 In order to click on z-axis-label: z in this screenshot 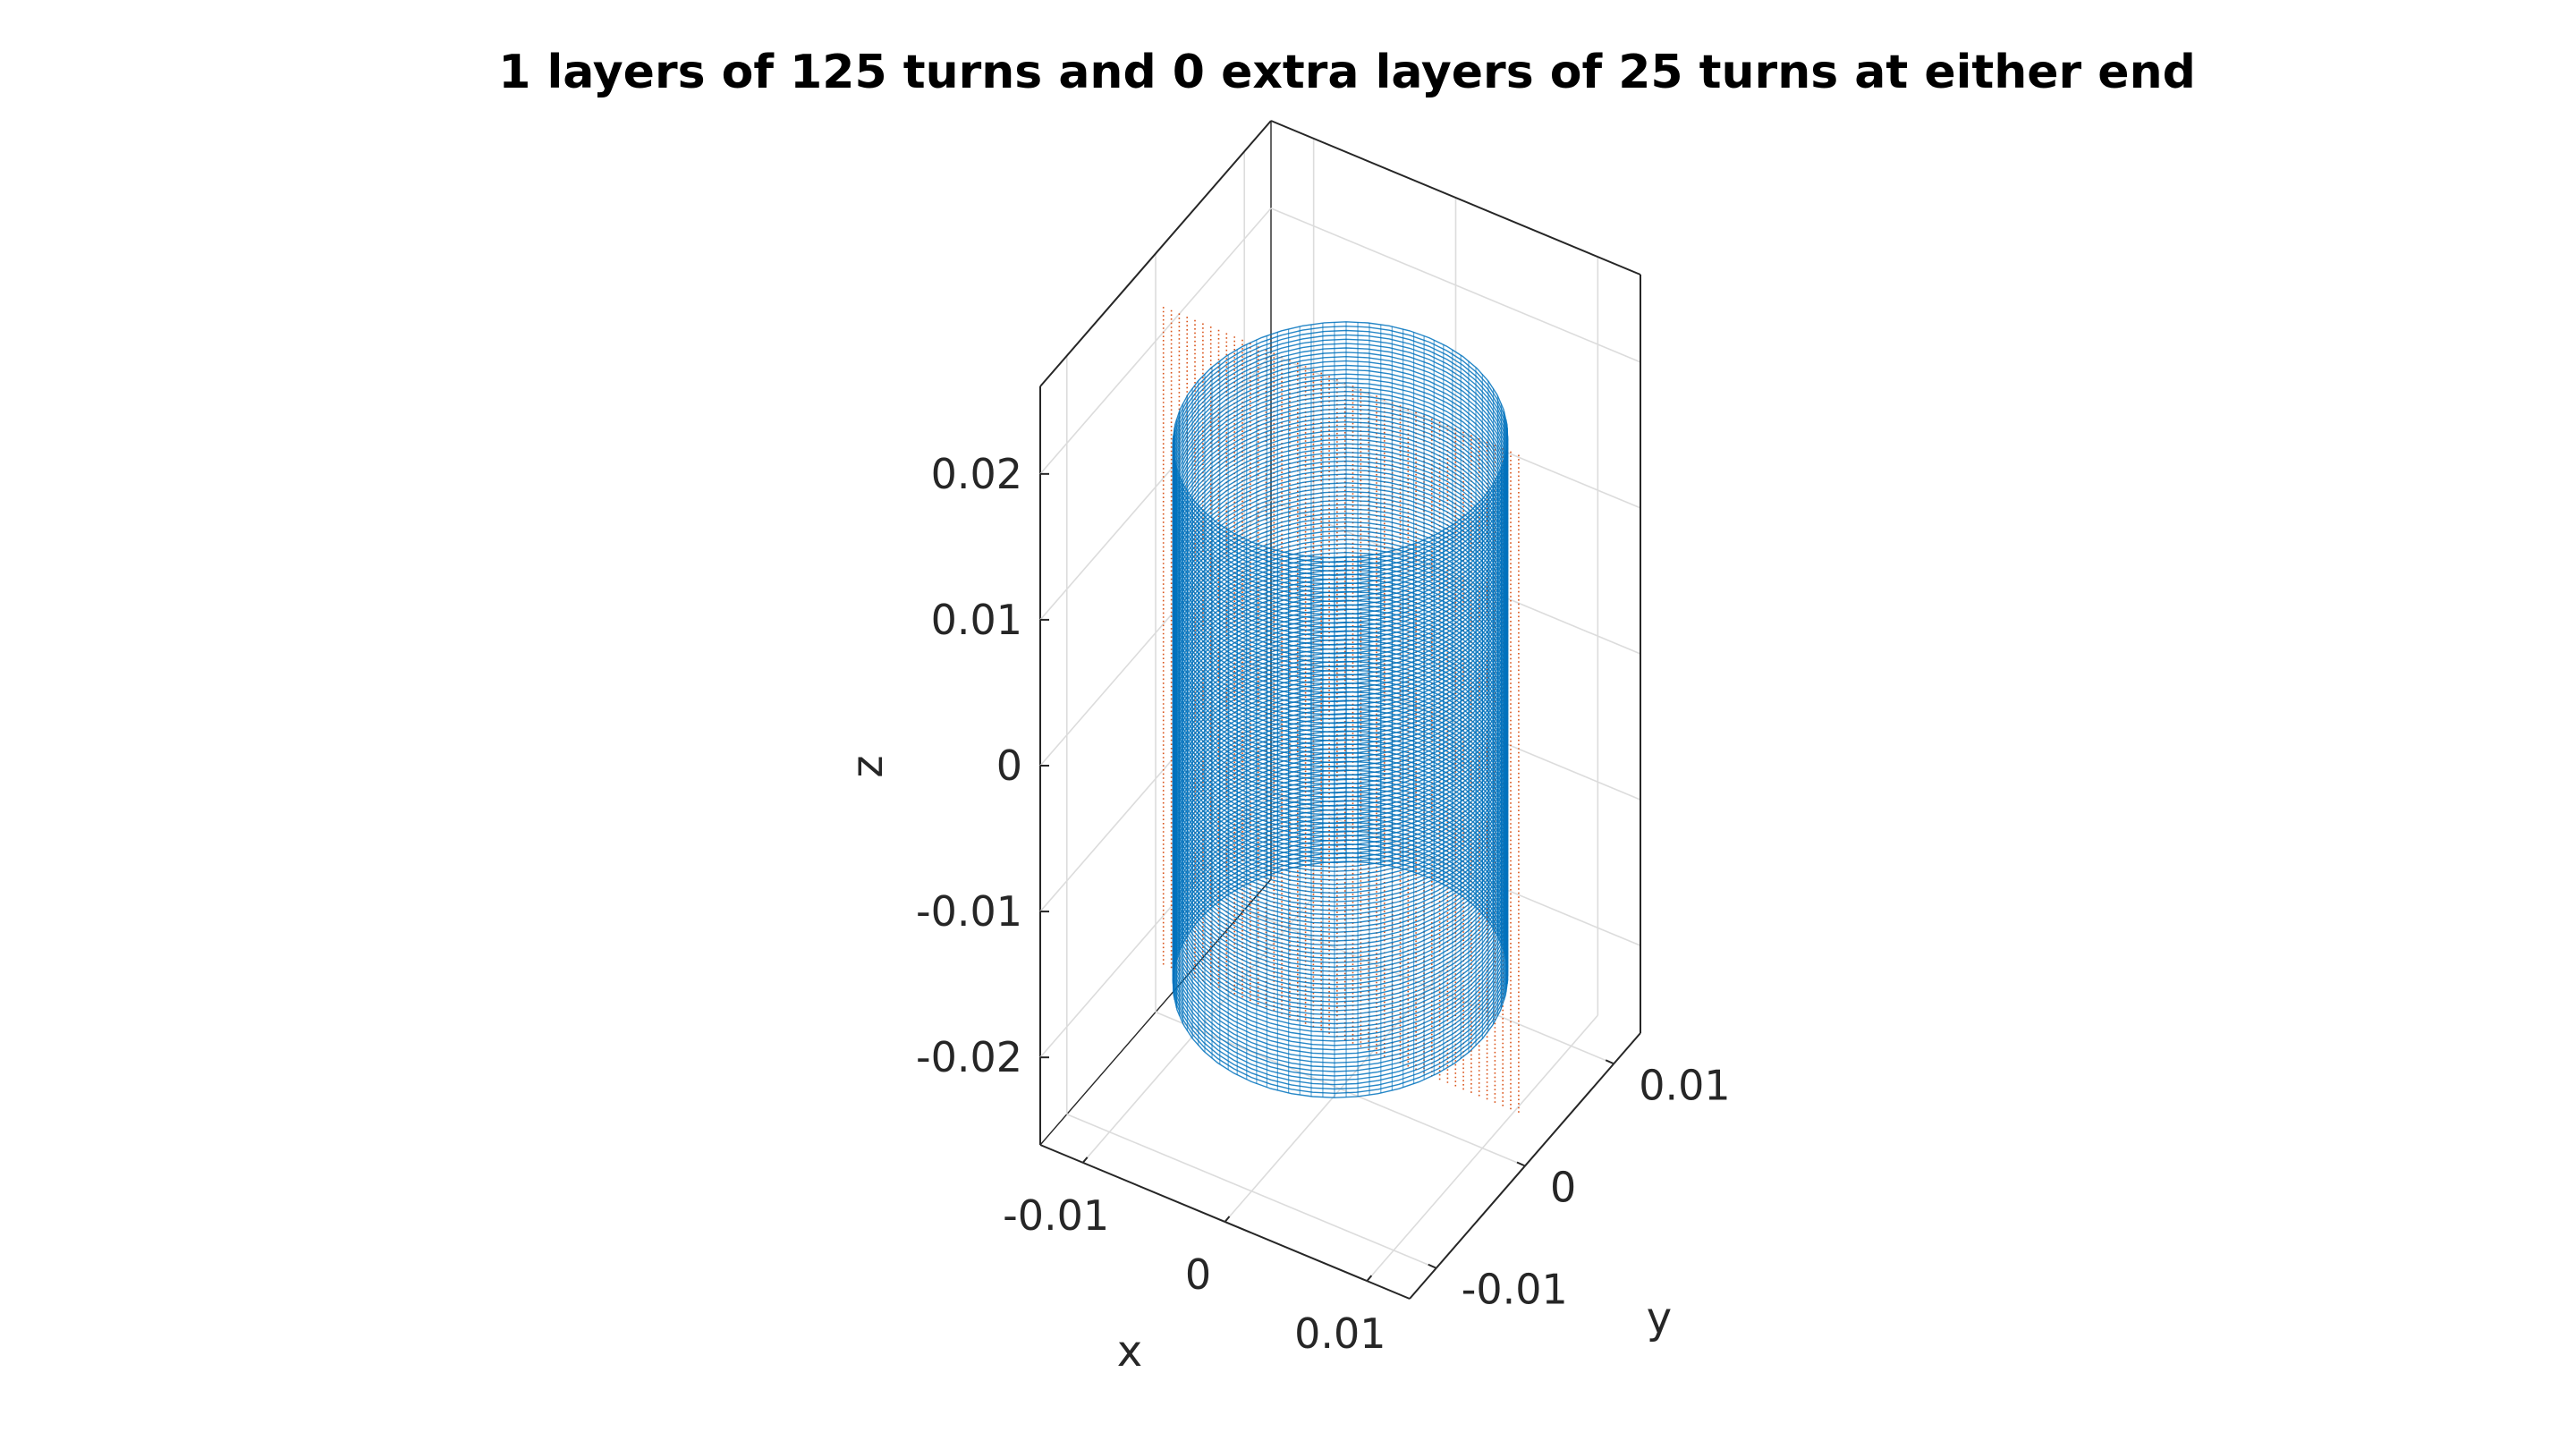, I will do `click(868, 766)`.